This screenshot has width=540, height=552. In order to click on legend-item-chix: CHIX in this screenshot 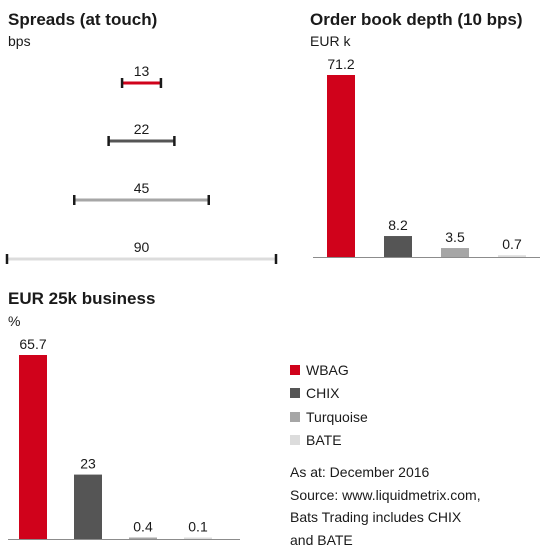, I will do `click(329, 394)`.